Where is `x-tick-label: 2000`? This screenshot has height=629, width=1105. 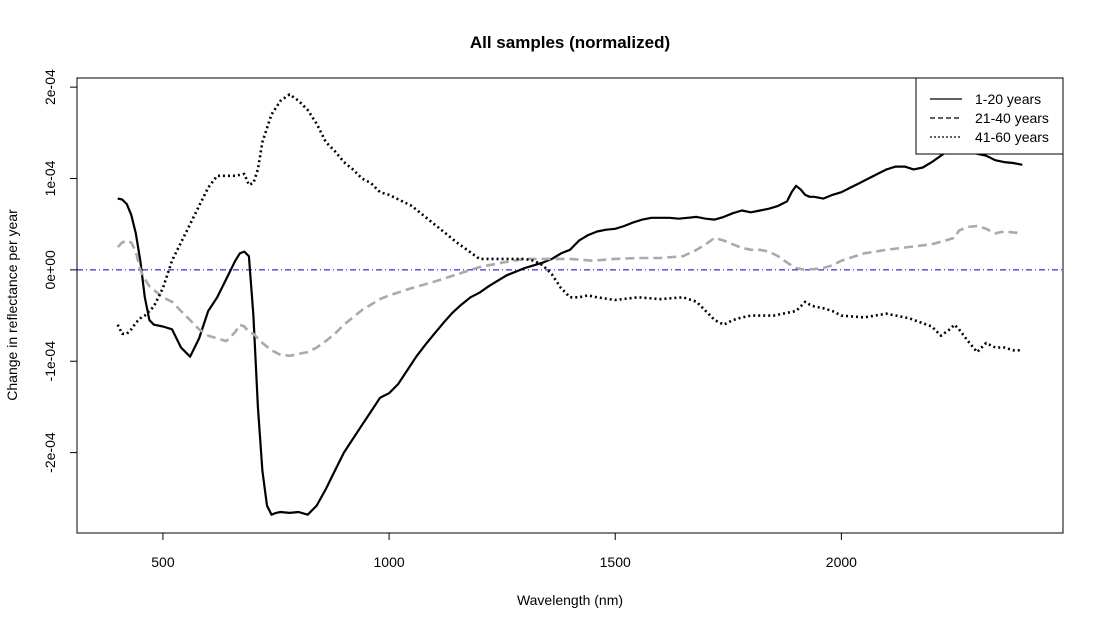
x-tick-label: 2000 is located at coordinates (841, 562).